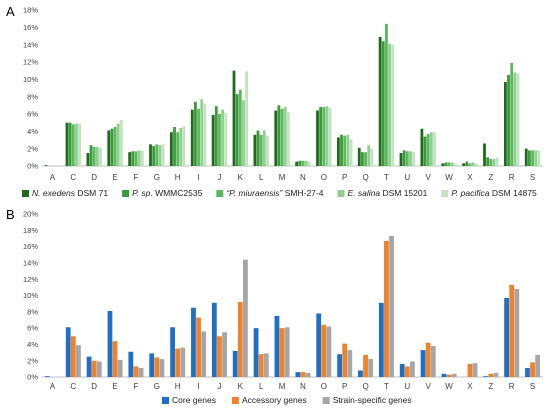 This screenshot has width=550, height=411. What do you see at coordinates (53, 386) in the screenshot?
I see `x-tick-label: A` at bounding box center [53, 386].